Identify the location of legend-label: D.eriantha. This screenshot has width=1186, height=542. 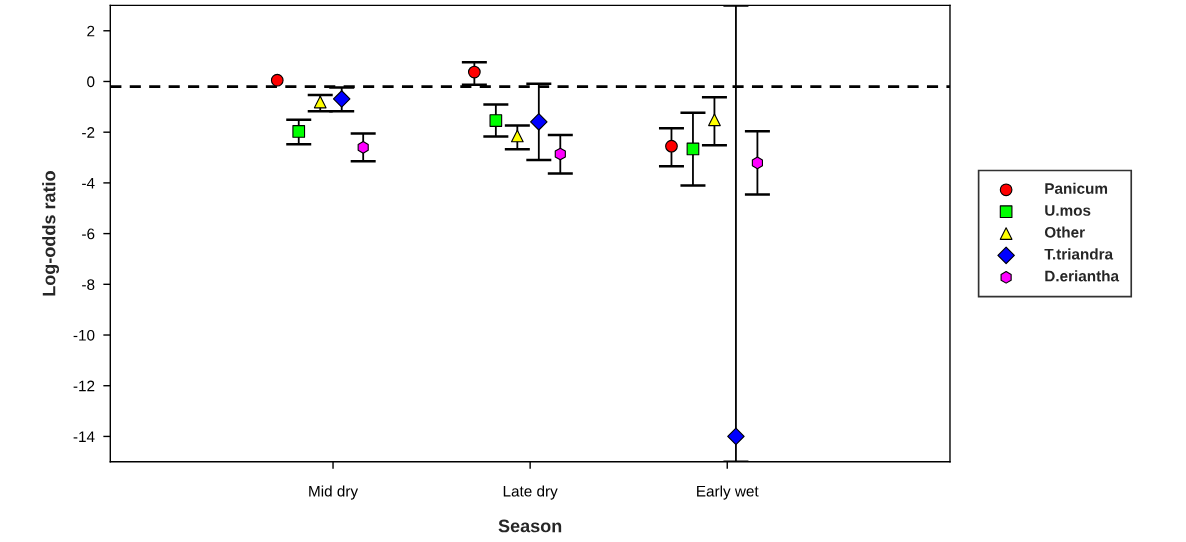
(1082, 276).